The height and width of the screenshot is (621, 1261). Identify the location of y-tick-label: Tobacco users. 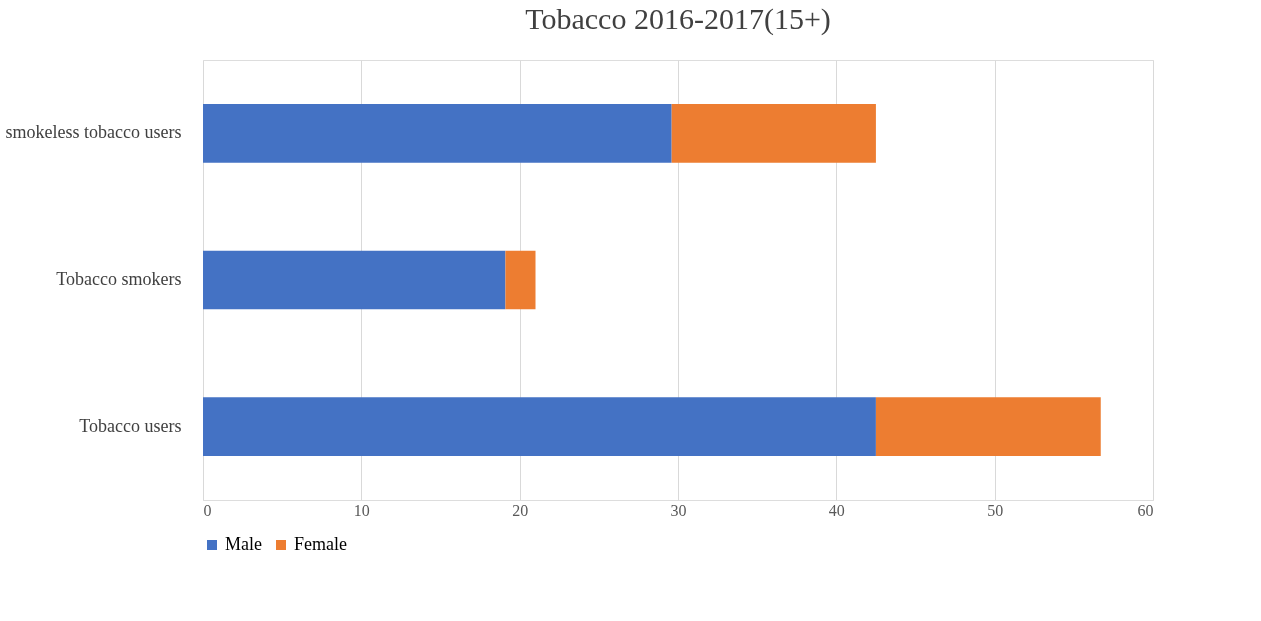
(130, 425).